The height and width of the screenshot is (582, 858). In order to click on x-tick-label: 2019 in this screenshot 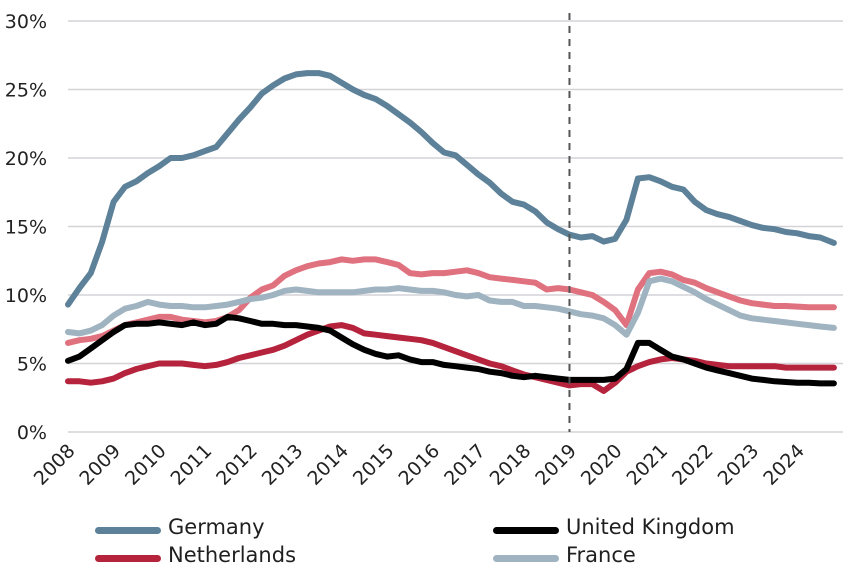, I will do `click(556, 465)`.